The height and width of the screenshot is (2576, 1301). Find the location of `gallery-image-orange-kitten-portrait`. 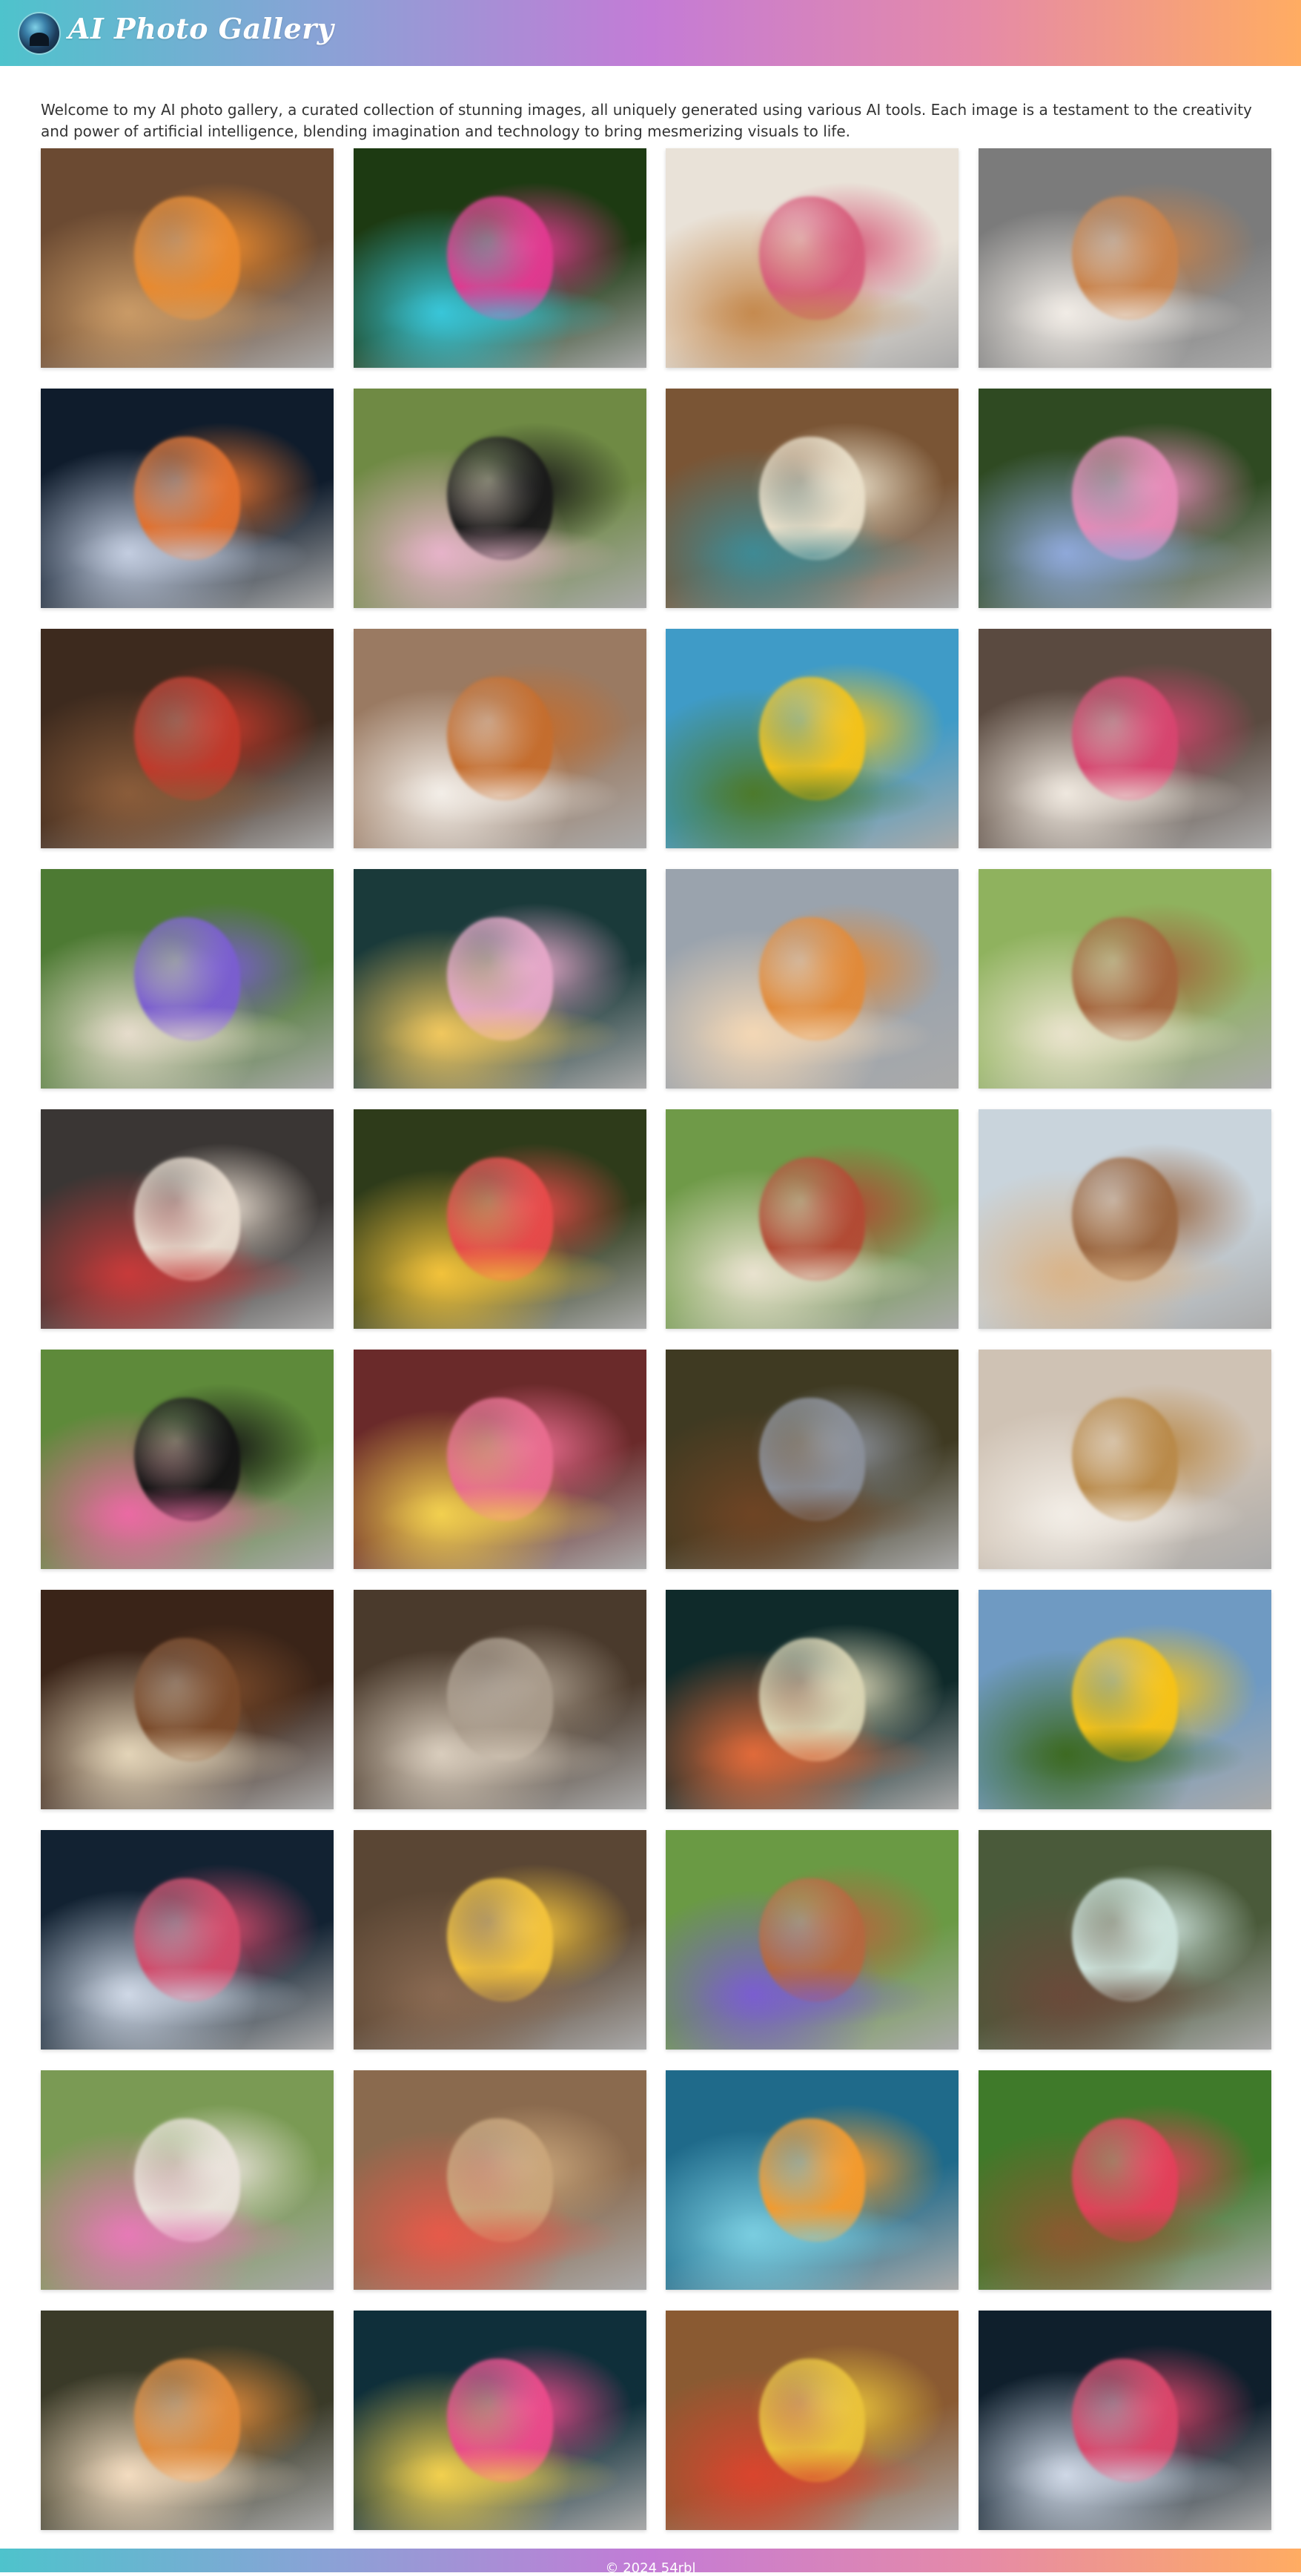

gallery-image-orange-kitten-portrait is located at coordinates (812, 979).